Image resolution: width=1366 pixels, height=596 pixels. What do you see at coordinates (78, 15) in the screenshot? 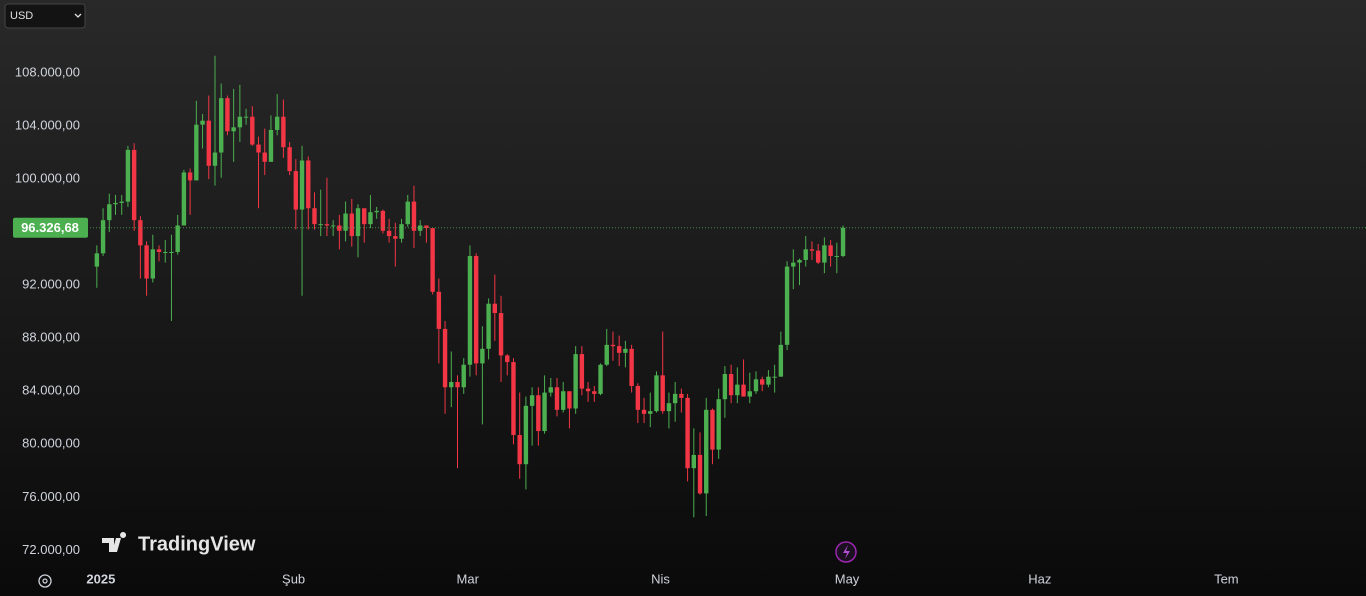
I see `chevron` at bounding box center [78, 15].